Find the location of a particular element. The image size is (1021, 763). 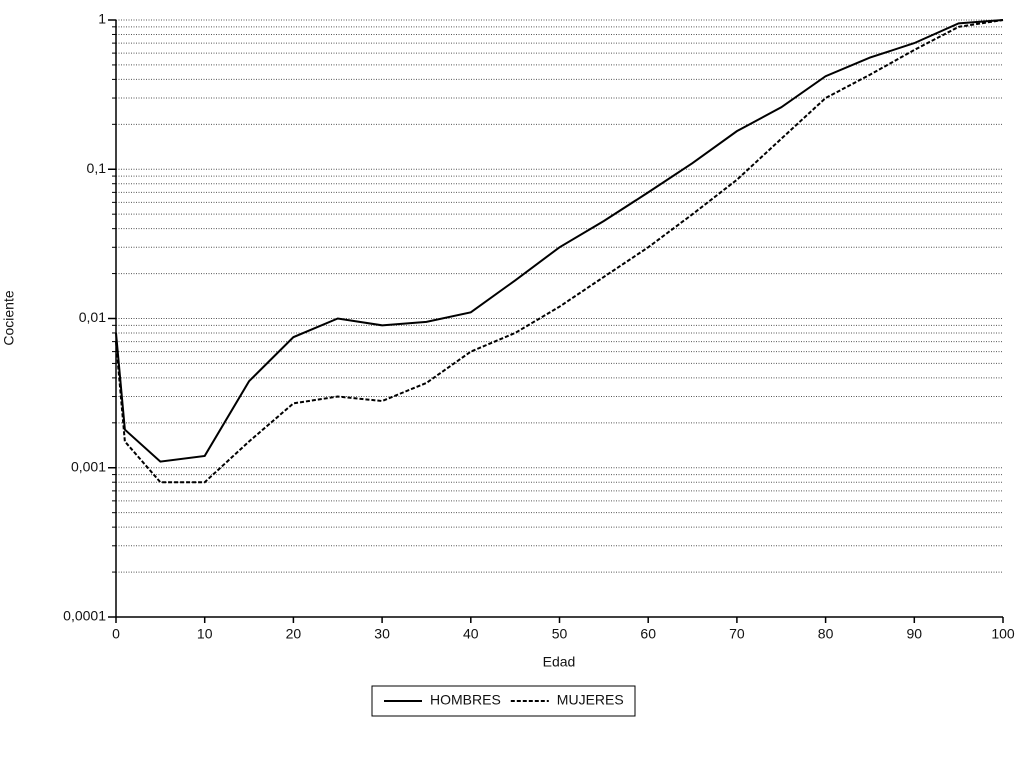

x-tick-label: 30 is located at coordinates (382, 634).